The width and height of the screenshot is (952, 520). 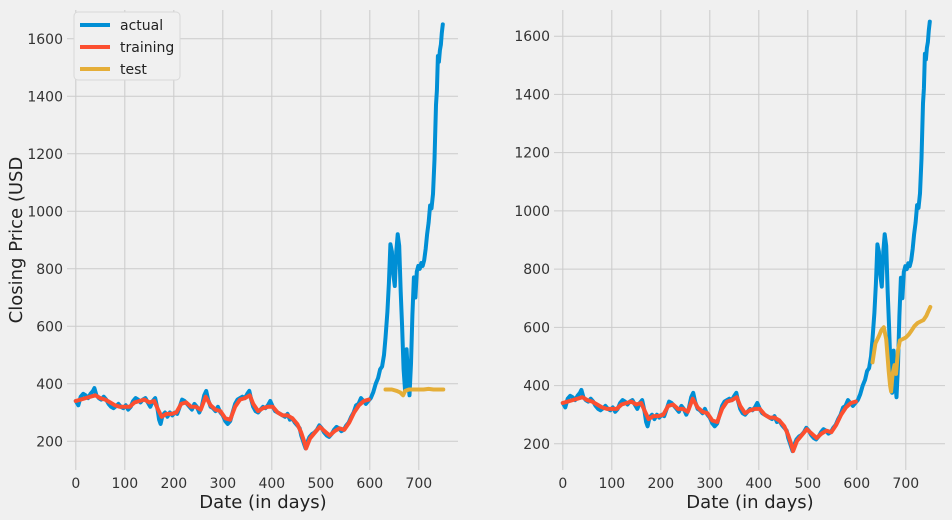 What do you see at coordinates (147, 48) in the screenshot?
I see `legend-label-training: training` at bounding box center [147, 48].